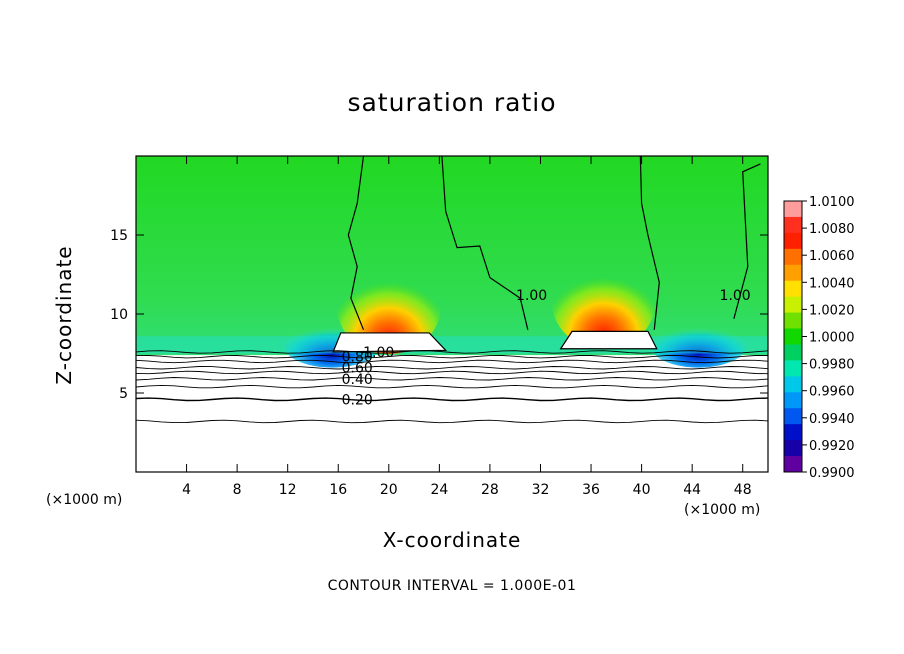  What do you see at coordinates (338, 490) in the screenshot?
I see `x-tick-label: 16` at bounding box center [338, 490].